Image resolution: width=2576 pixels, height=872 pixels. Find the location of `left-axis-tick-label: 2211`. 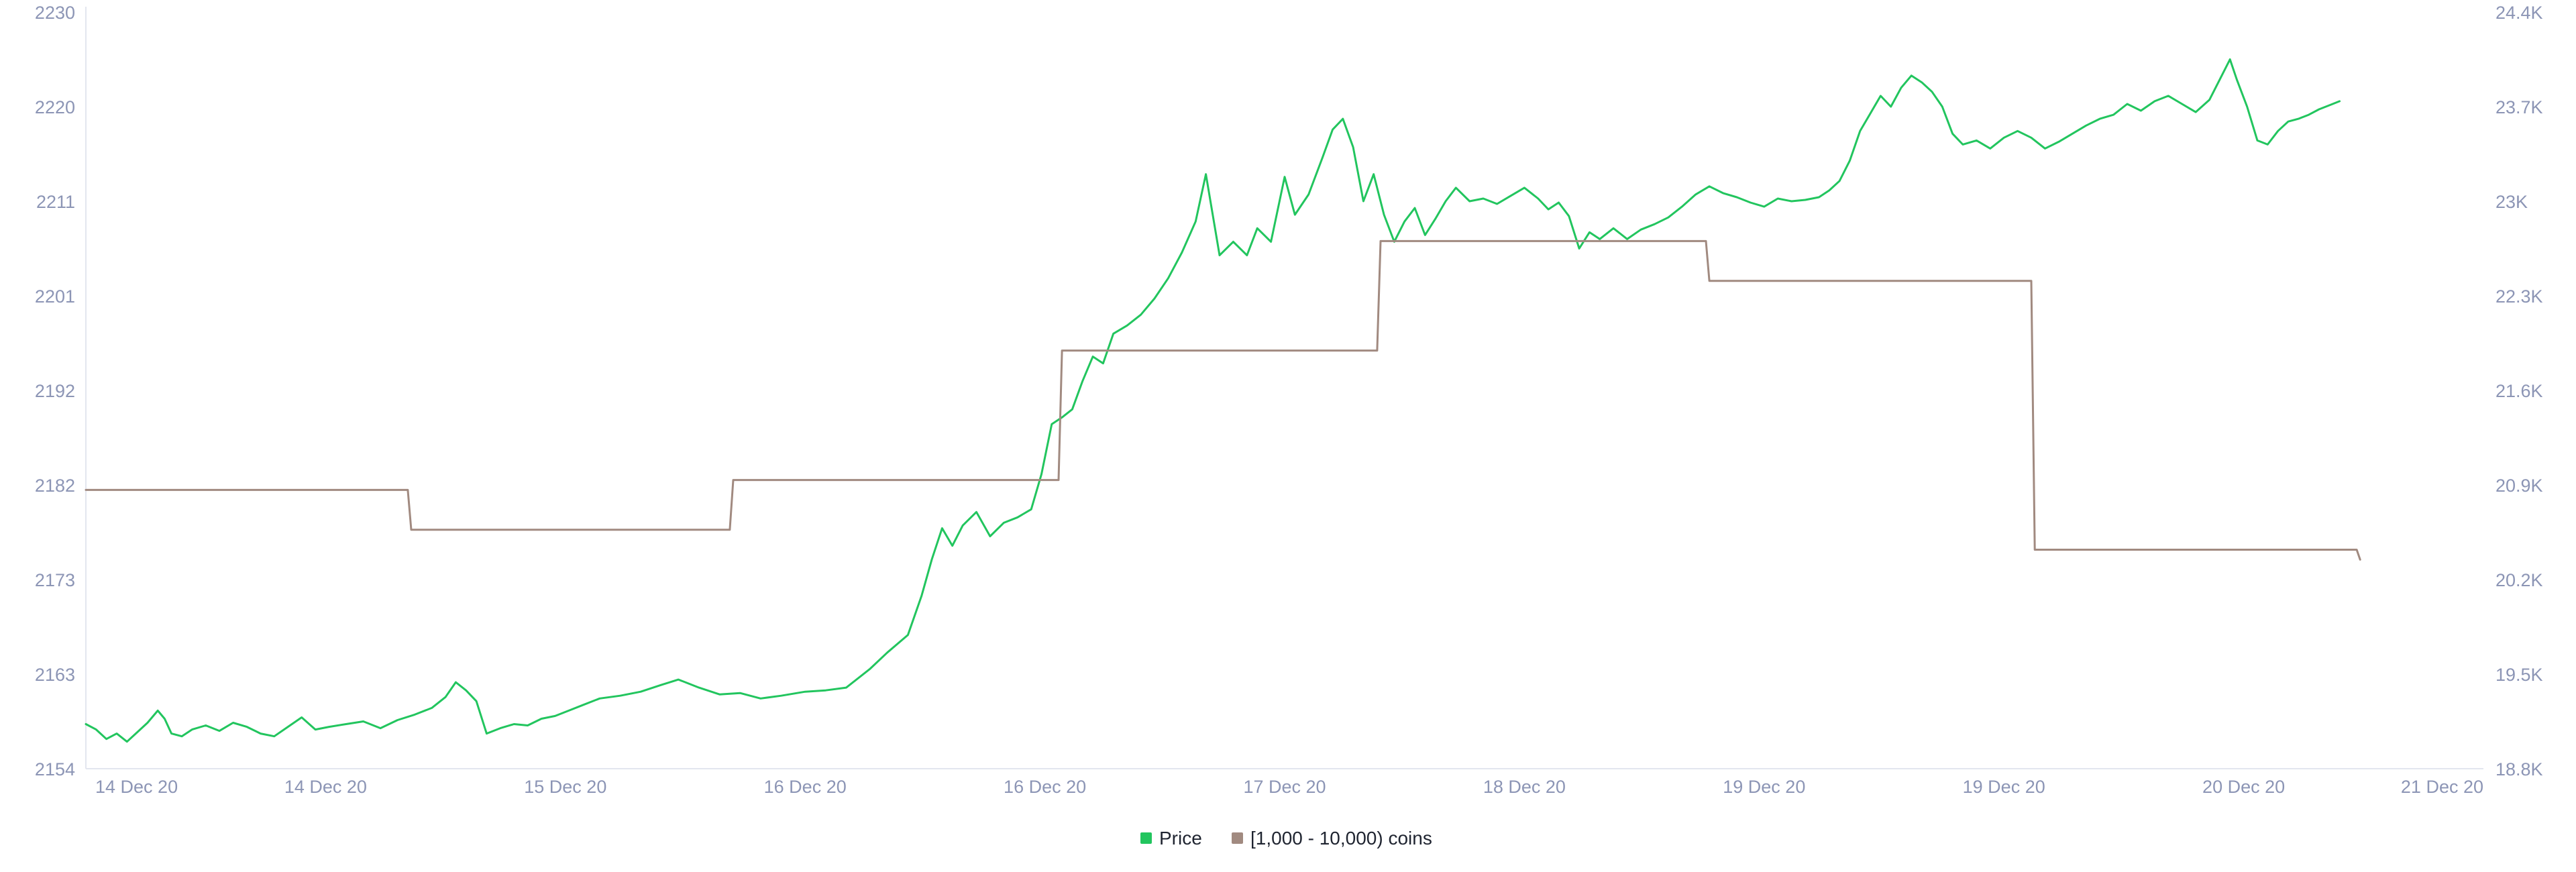

left-axis-tick-label: 2211 is located at coordinates (55, 202).